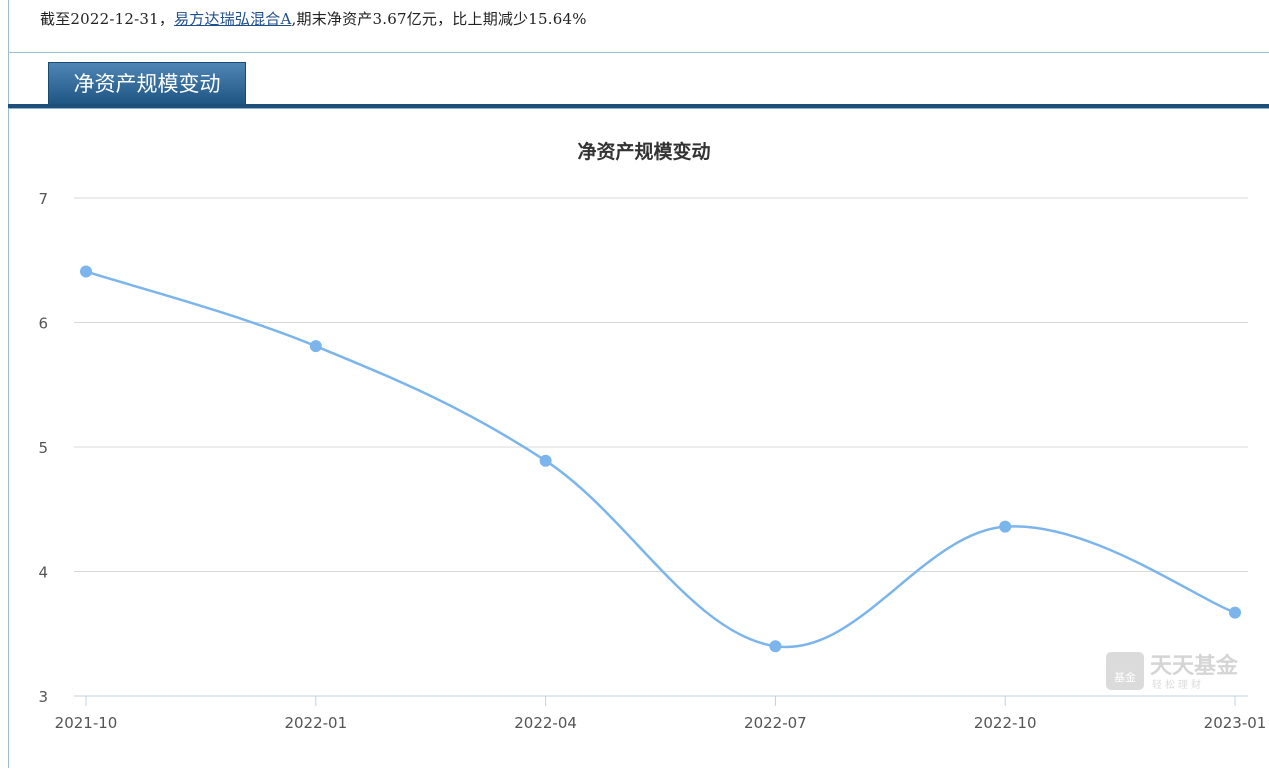 This screenshot has width=1269, height=772. I want to click on y-tick-label: 4, so click(43, 573).